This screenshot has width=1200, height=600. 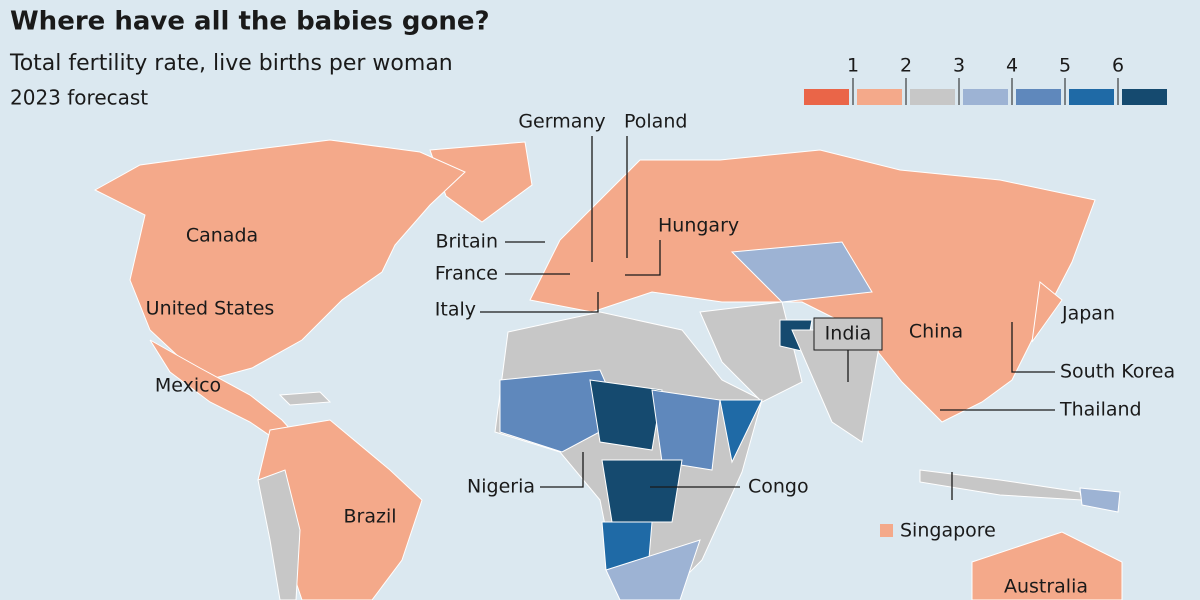 I want to click on legend-tick-label: 6, so click(x=1118, y=66).